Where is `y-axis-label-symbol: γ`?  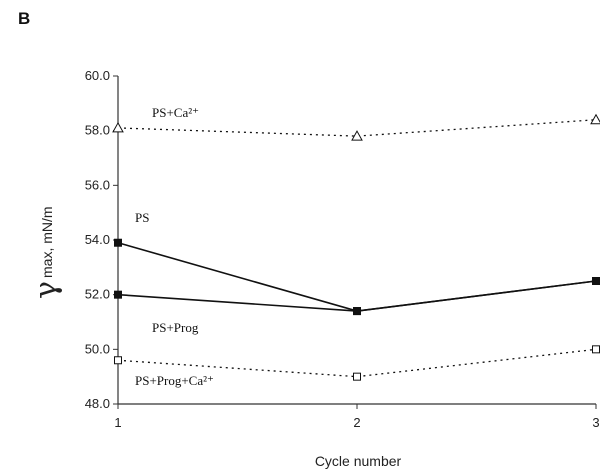 y-axis-label-symbol: γ is located at coordinates (46, 290).